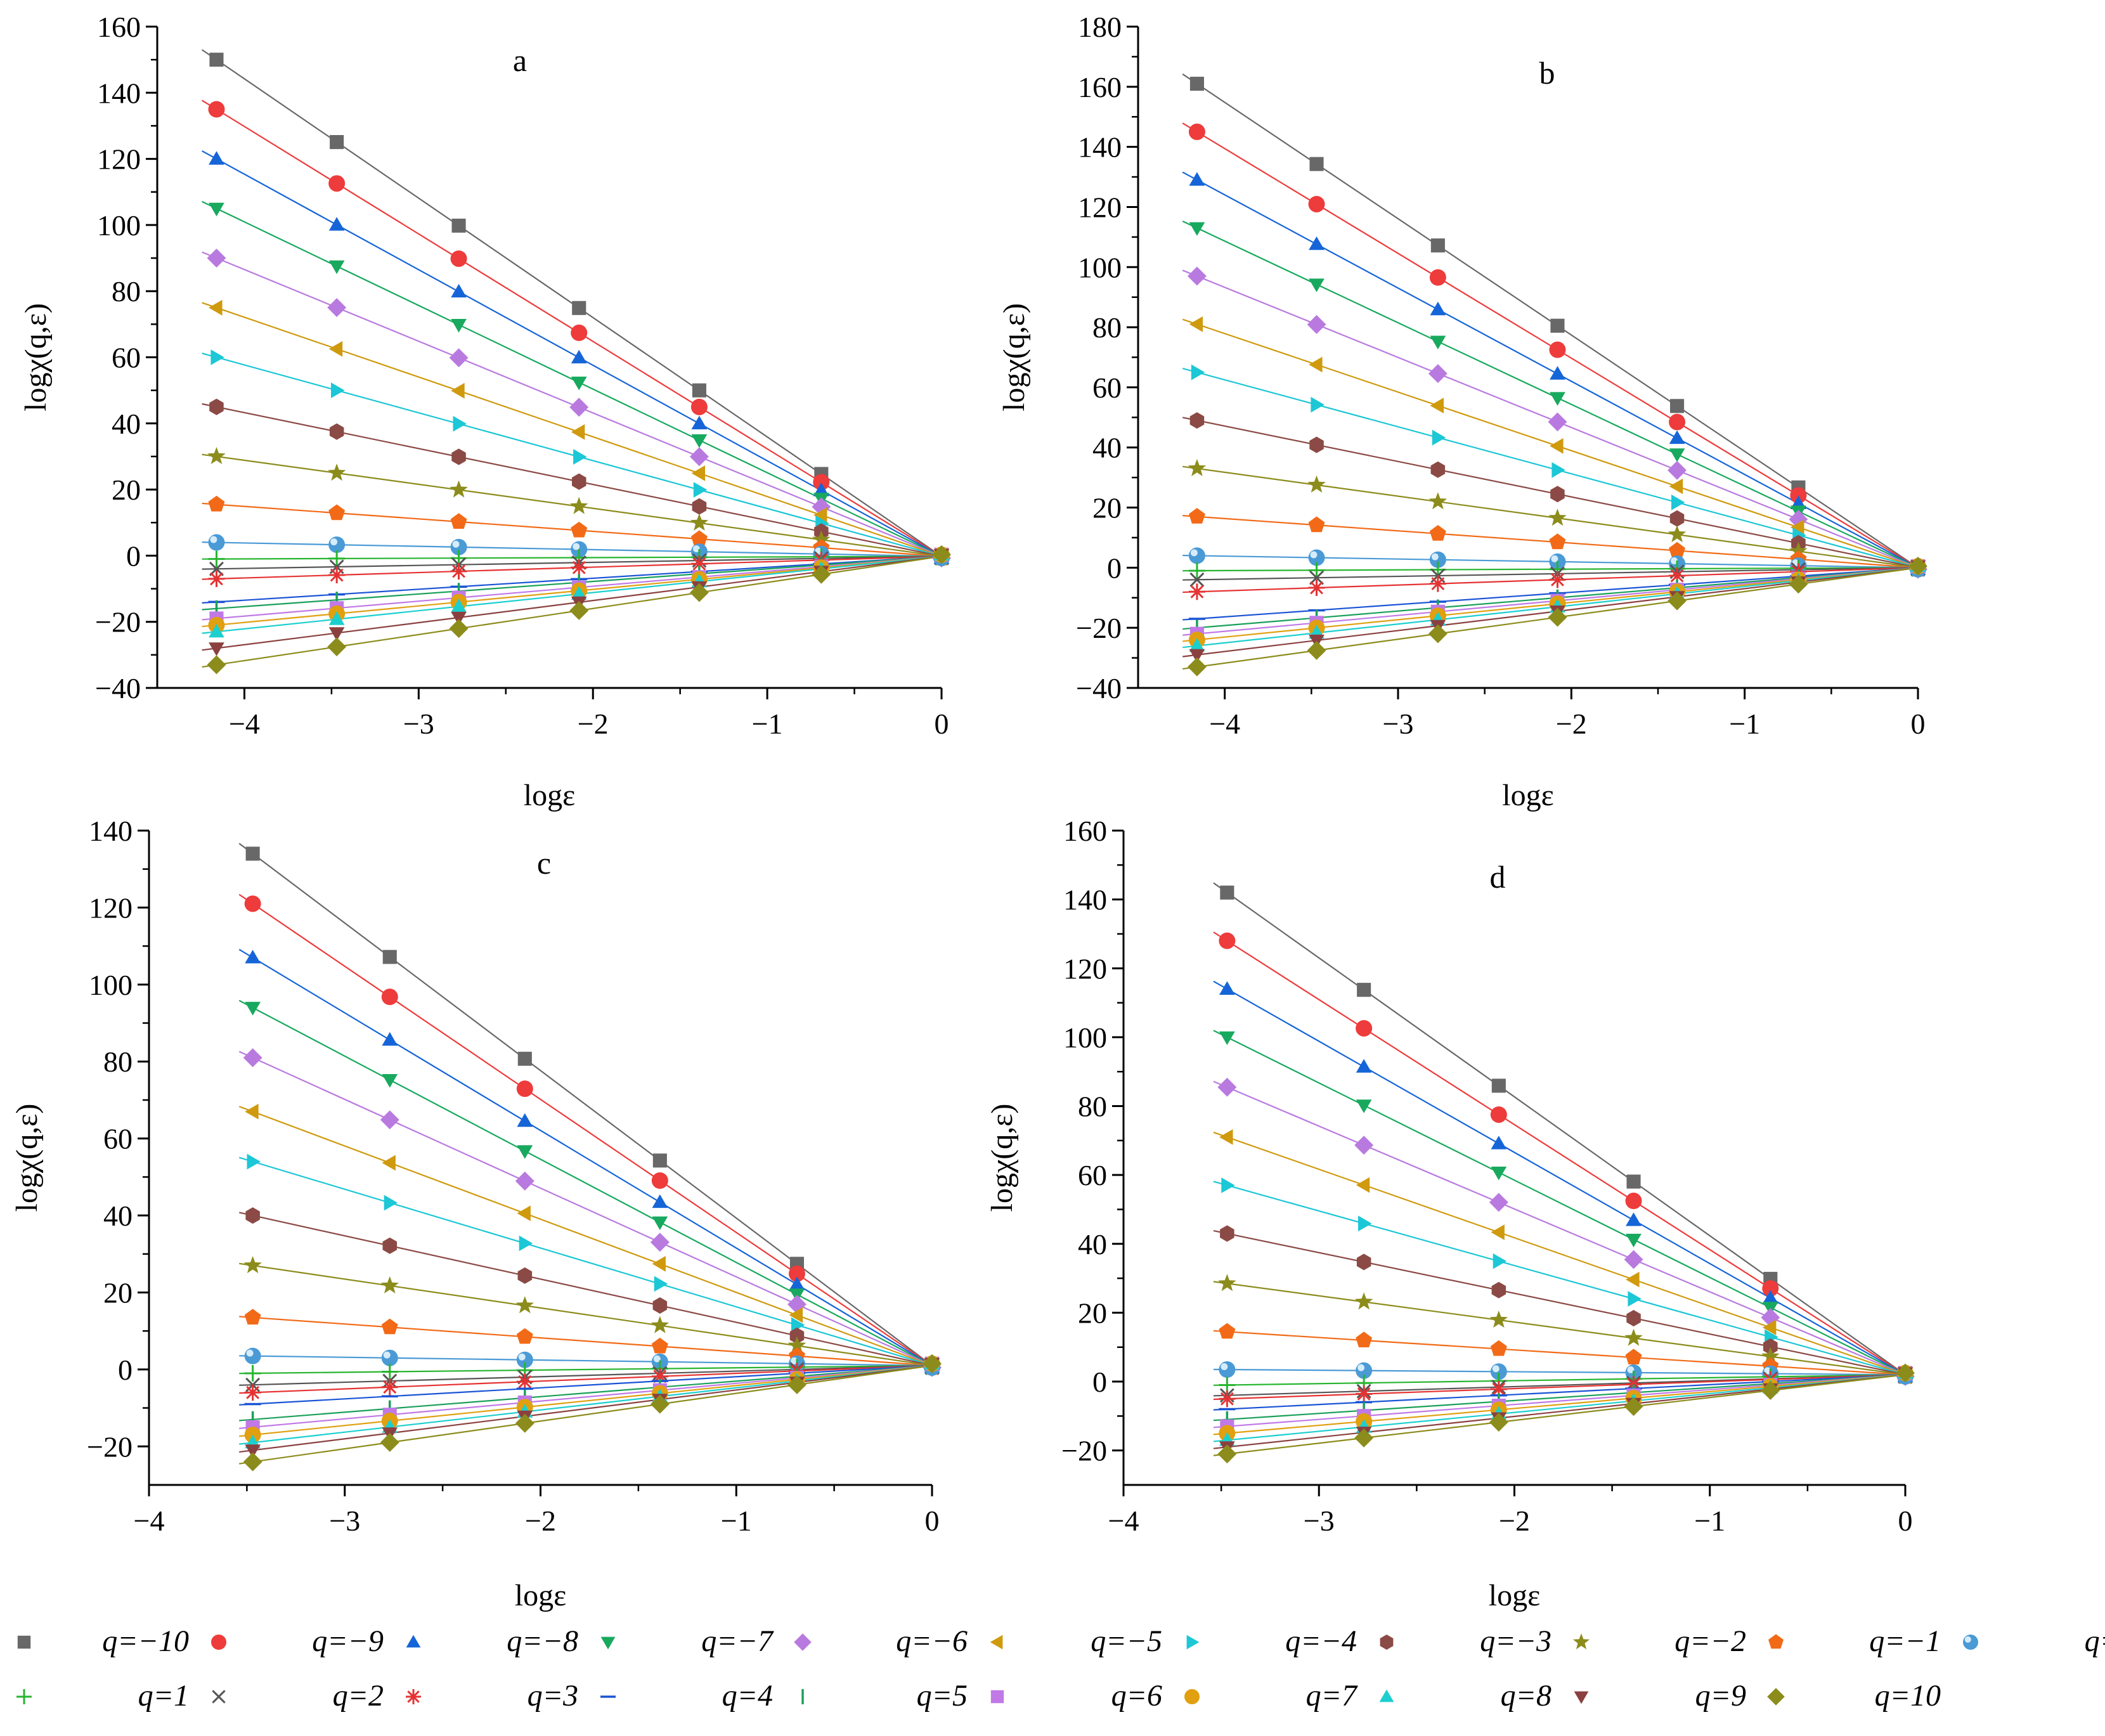  Describe the element at coordinates (520, 60) in the screenshot. I see `panel-letter: a` at that location.